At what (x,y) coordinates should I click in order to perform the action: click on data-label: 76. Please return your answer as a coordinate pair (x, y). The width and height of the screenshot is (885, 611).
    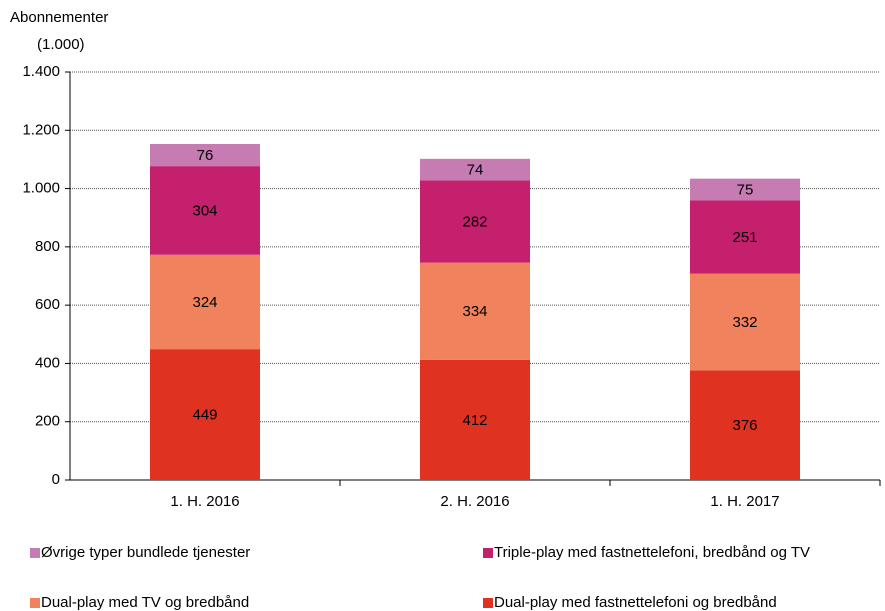
    Looking at the image, I should click on (205, 155).